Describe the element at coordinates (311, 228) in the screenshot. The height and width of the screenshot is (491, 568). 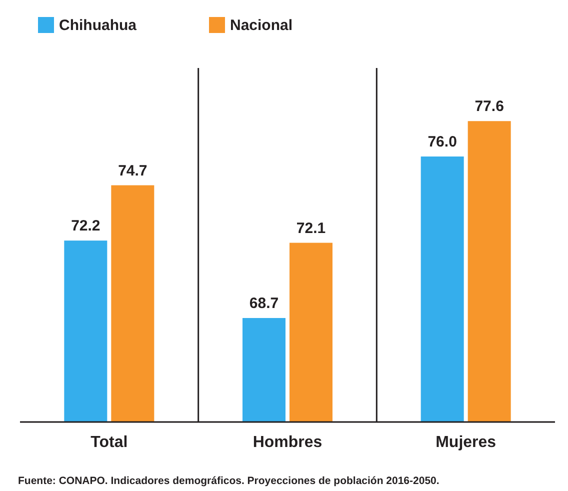
I see `data-label: 72.1` at that location.